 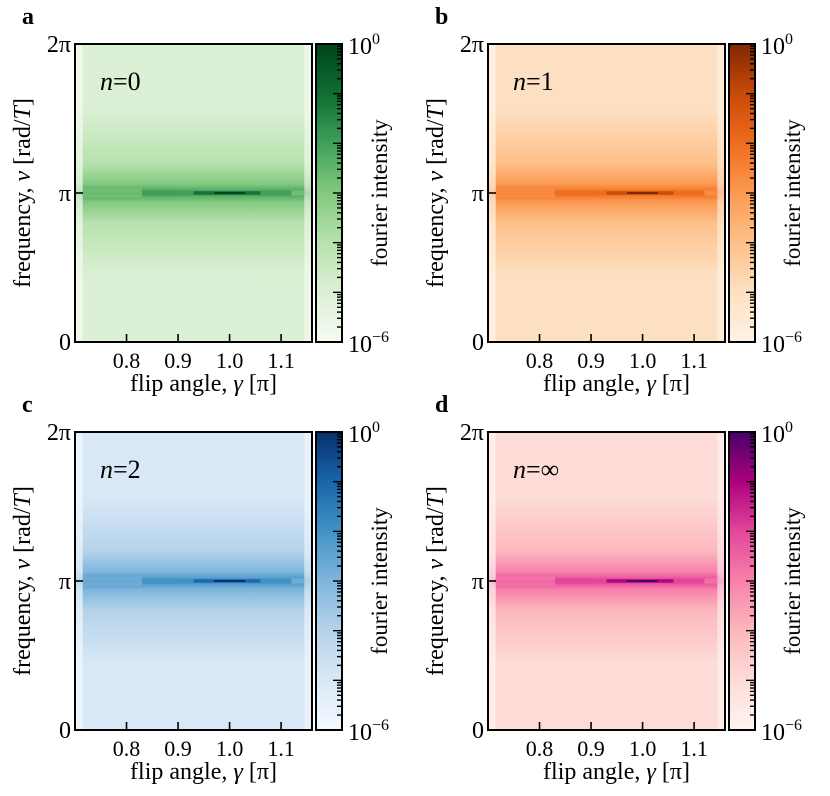 I want to click on panel-letter: d, so click(x=442, y=405).